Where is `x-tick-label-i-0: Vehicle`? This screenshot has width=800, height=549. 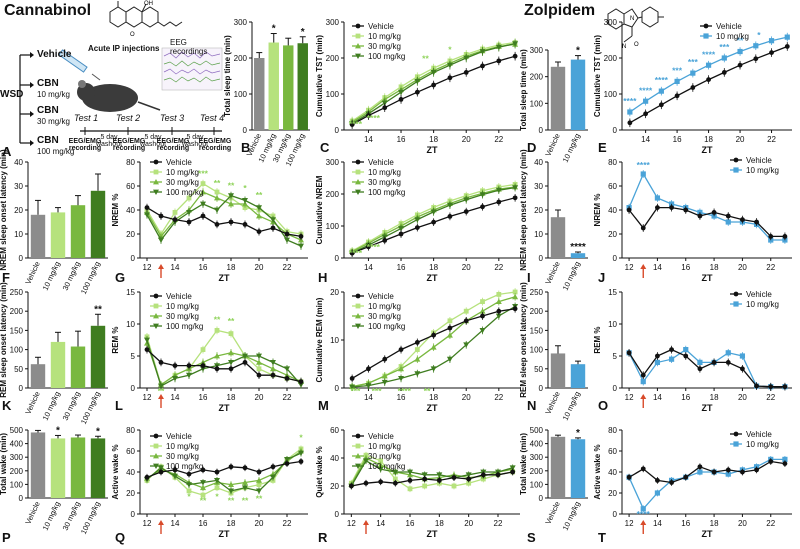 x-tick-label-i-0: Vehicle is located at coordinates (552, 273).